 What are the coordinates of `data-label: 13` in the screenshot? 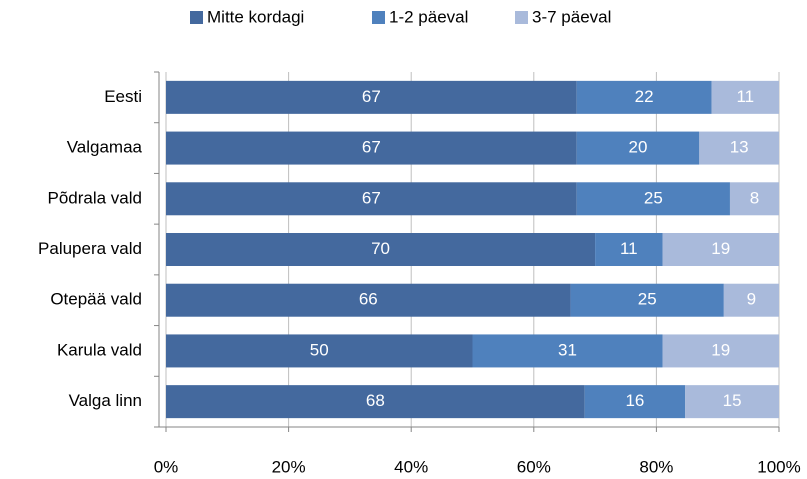 It's located at (739, 147).